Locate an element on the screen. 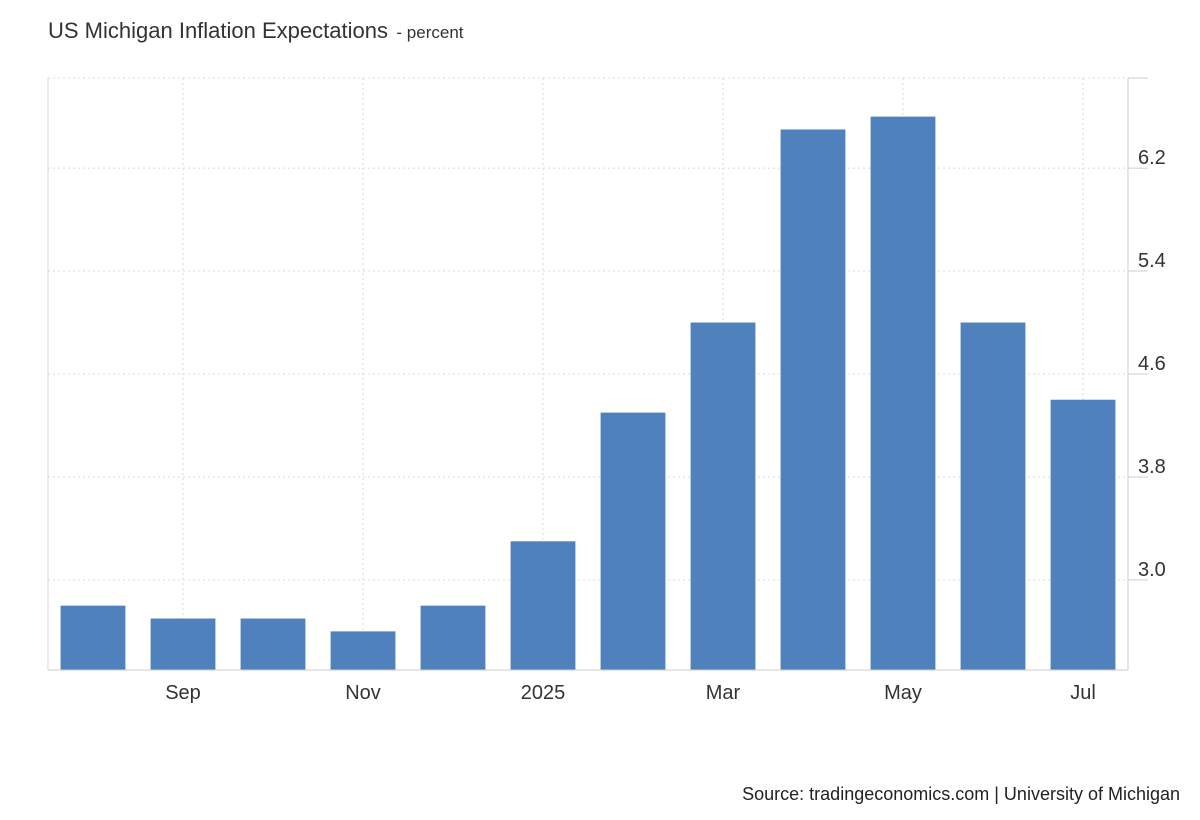 This screenshot has height=820, width=1200. x-tick-label: Jul is located at coordinates (1083, 693).